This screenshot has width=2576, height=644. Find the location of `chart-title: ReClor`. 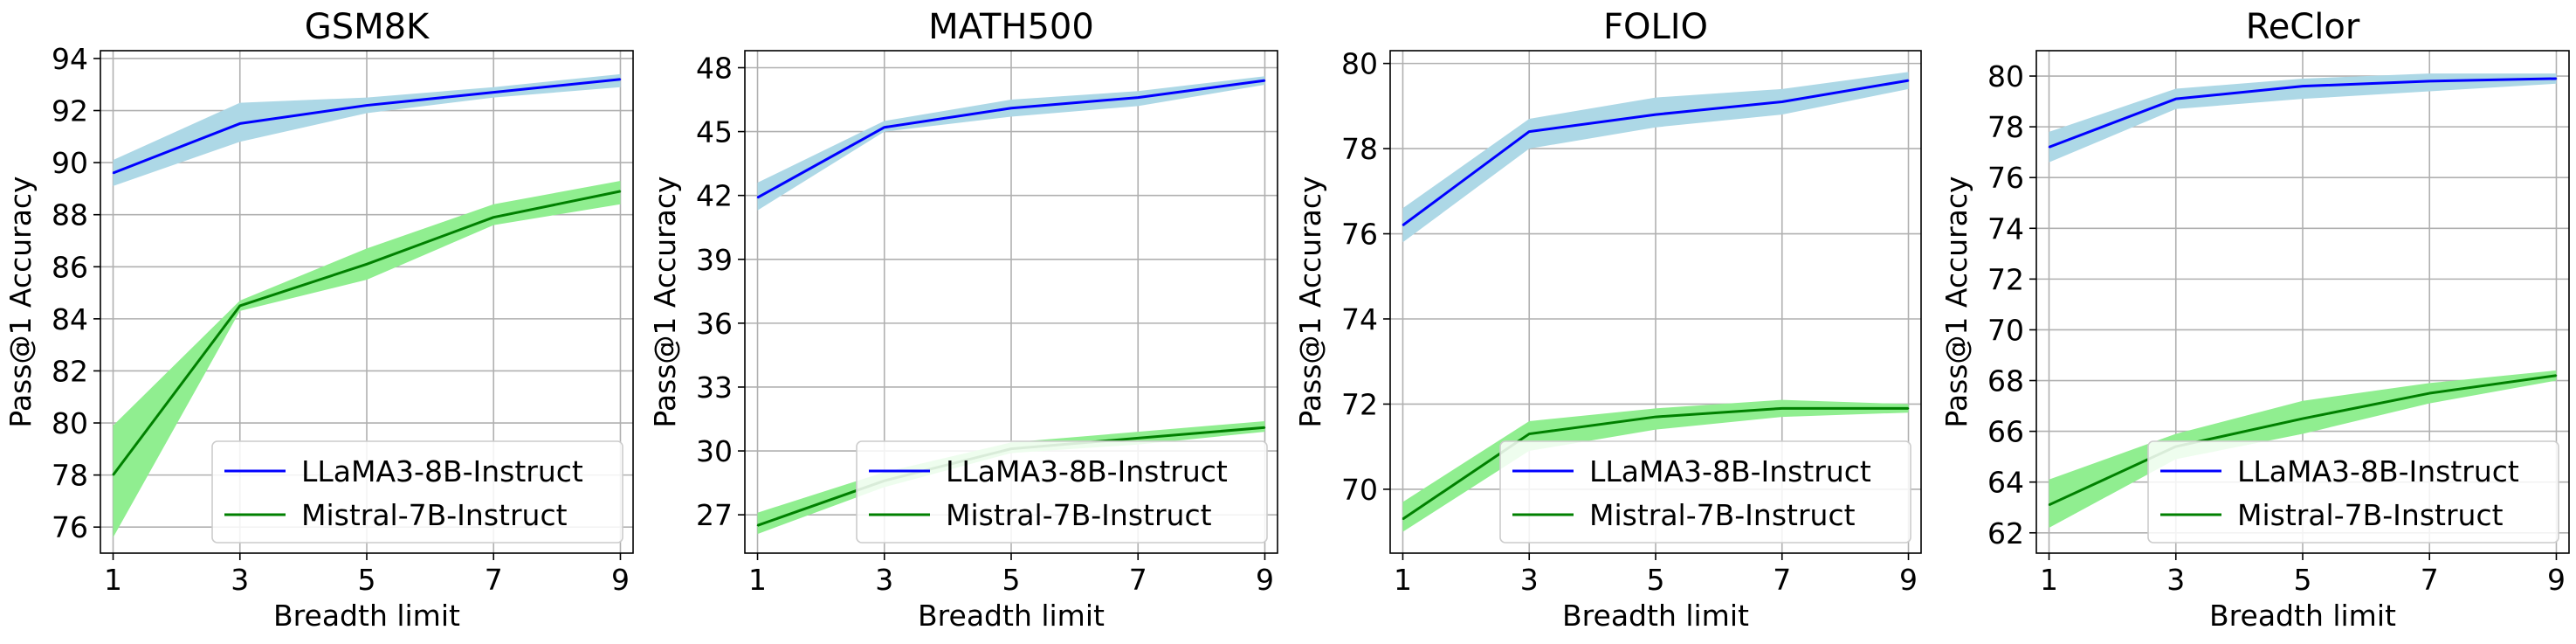

chart-title: ReClor is located at coordinates (2303, 27).